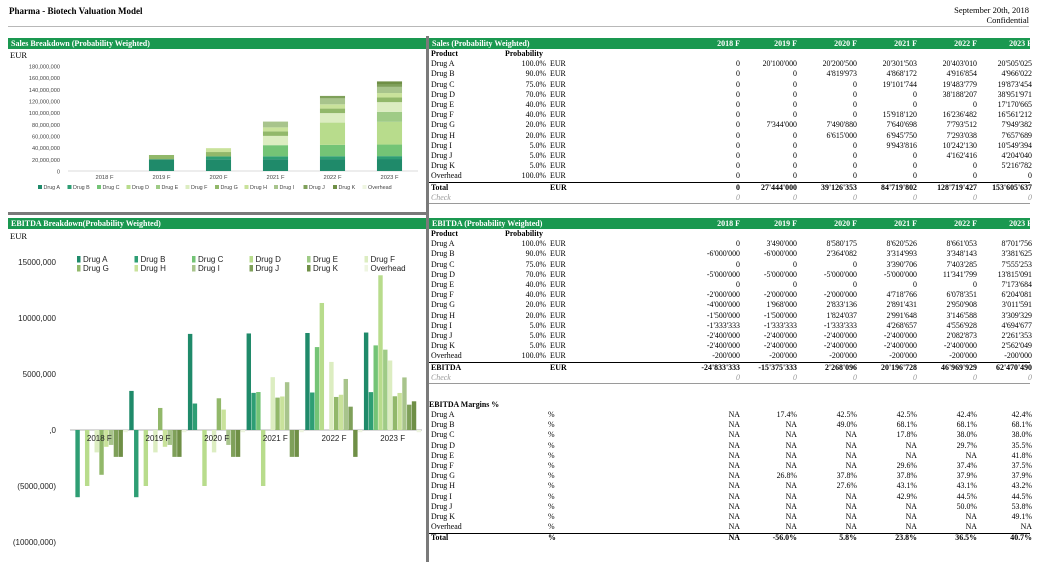 This screenshot has width=1037, height=564. Describe the element at coordinates (848, 538) in the screenshot. I see `margins-total-value-cell: 5.8%` at that location.